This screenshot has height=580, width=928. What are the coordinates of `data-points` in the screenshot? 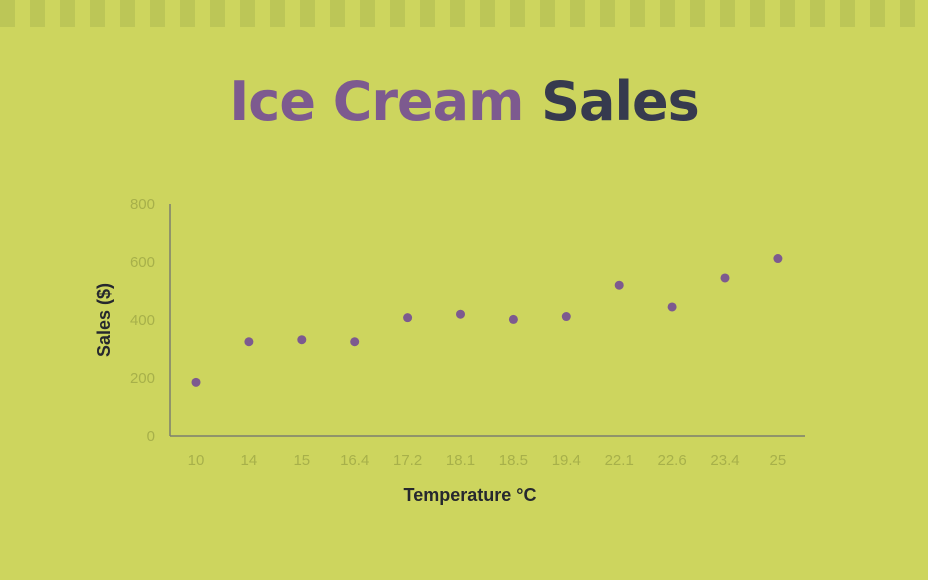 It's located at (487, 320).